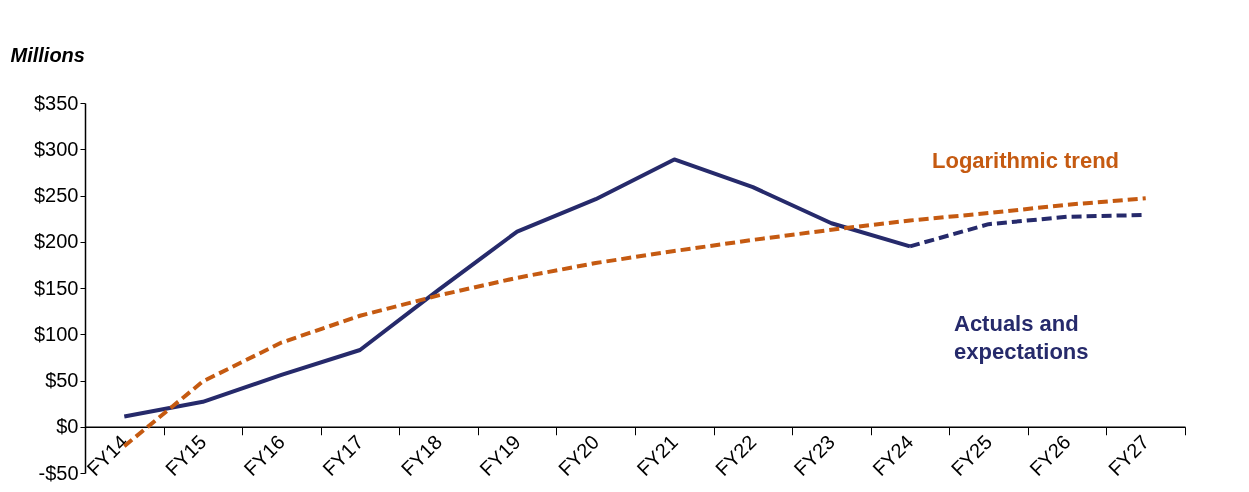 This screenshot has height=492, width=1249. I want to click on y-tick-label: $0, so click(67, 426).